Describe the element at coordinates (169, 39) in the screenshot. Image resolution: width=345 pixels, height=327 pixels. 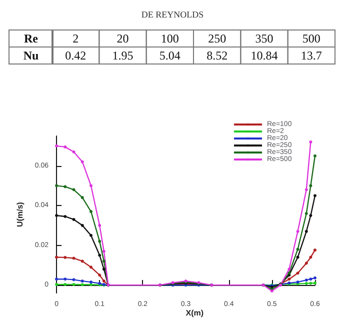
I see `text: 100` at that location.